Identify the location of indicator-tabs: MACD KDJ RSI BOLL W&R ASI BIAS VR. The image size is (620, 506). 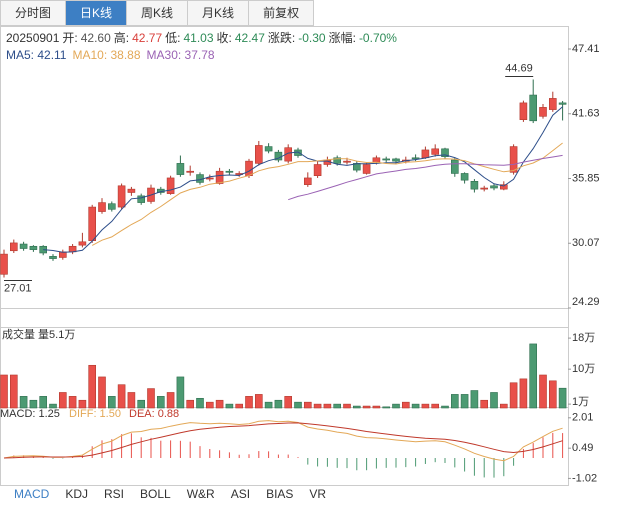
(170, 494).